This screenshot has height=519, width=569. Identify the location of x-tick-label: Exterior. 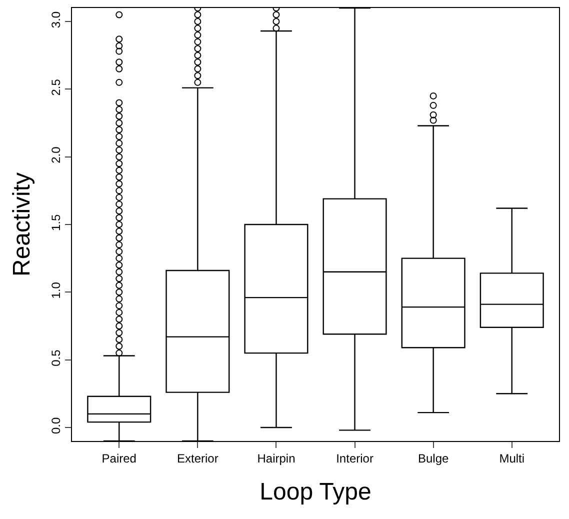
(197, 458).